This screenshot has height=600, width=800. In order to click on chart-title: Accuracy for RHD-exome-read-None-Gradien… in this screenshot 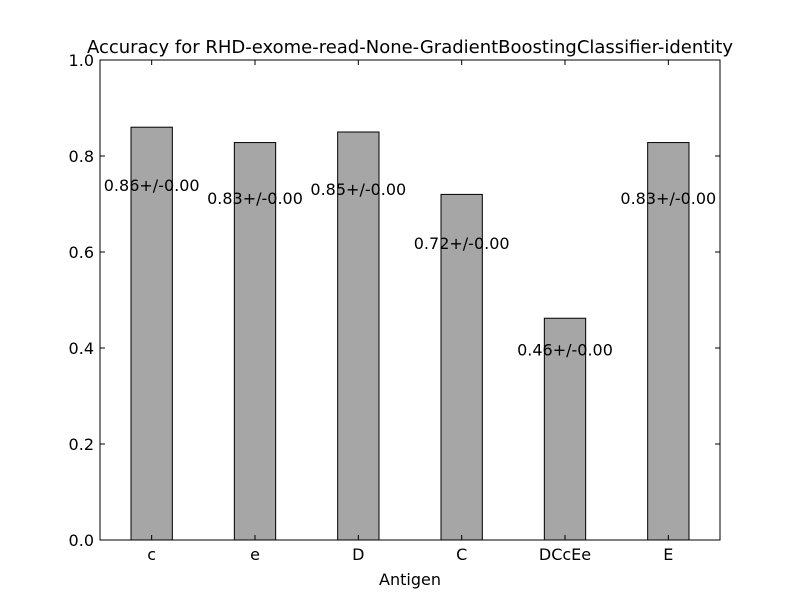, I will do `click(410, 47)`.